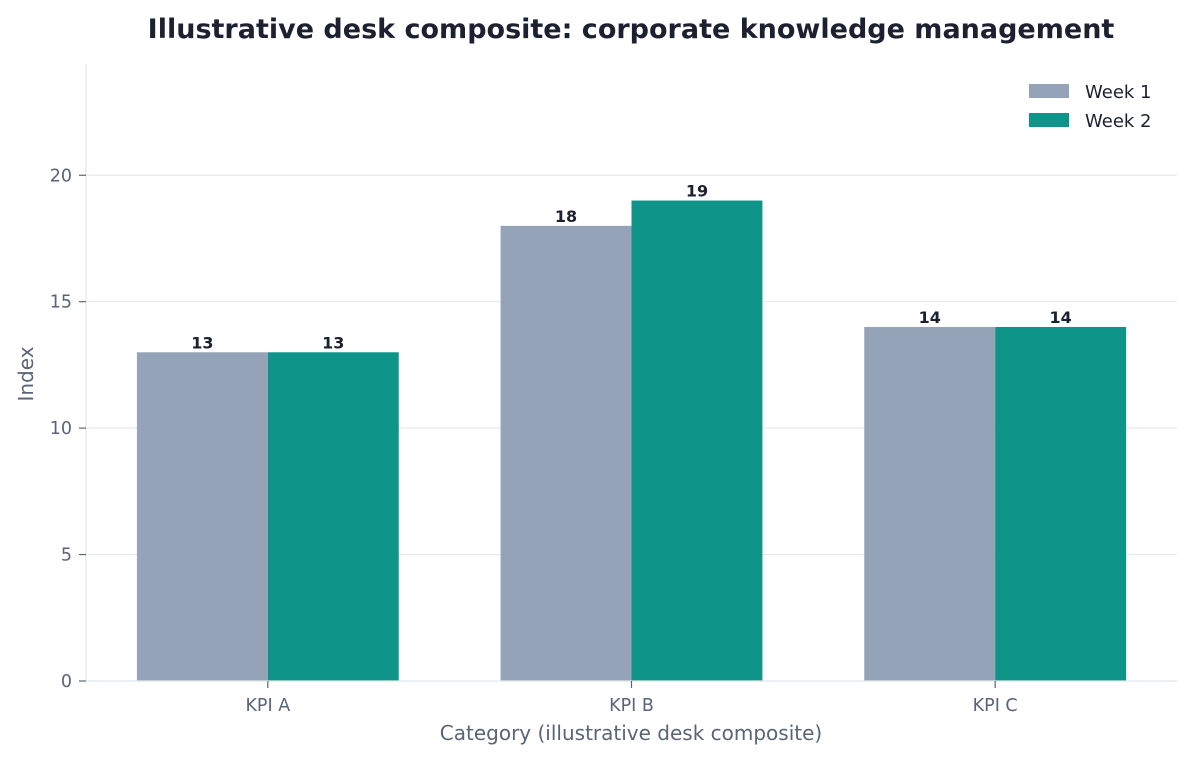 Image resolution: width=1193 pixels, height=760 pixels. What do you see at coordinates (61, 176) in the screenshot?
I see `y-tick-label: 20` at bounding box center [61, 176].